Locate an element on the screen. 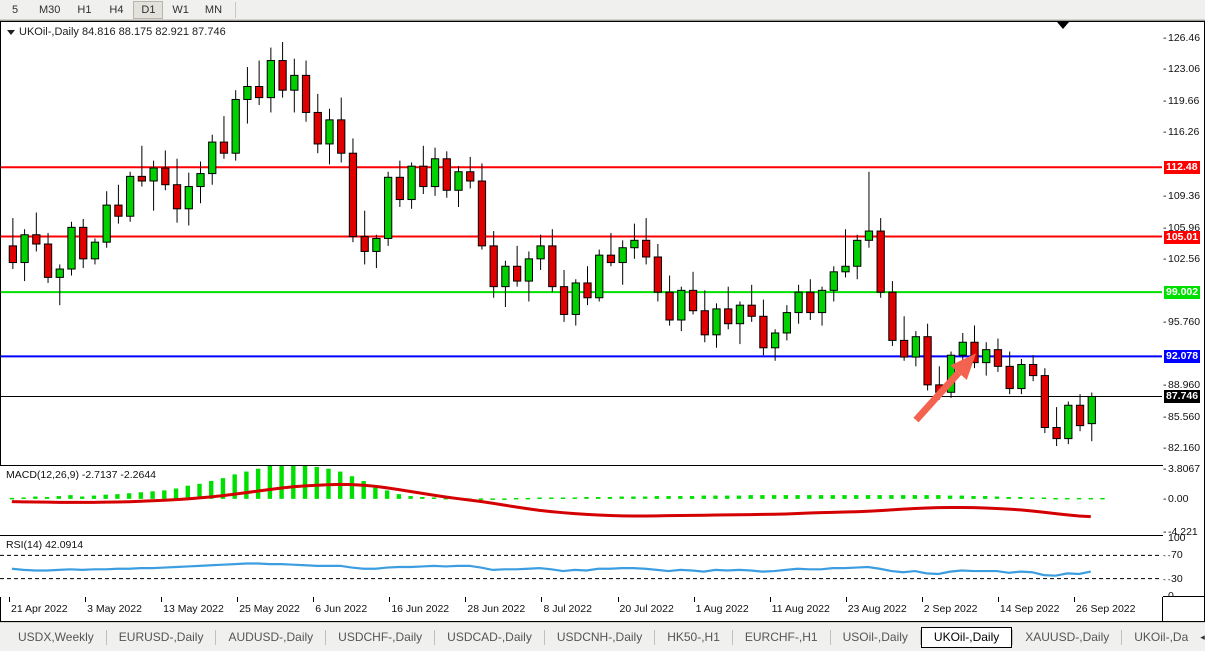 The height and width of the screenshot is (651, 1205). chart-tab-usdcnh-daily: USDCNH-,Daily is located at coordinates (599, 637).